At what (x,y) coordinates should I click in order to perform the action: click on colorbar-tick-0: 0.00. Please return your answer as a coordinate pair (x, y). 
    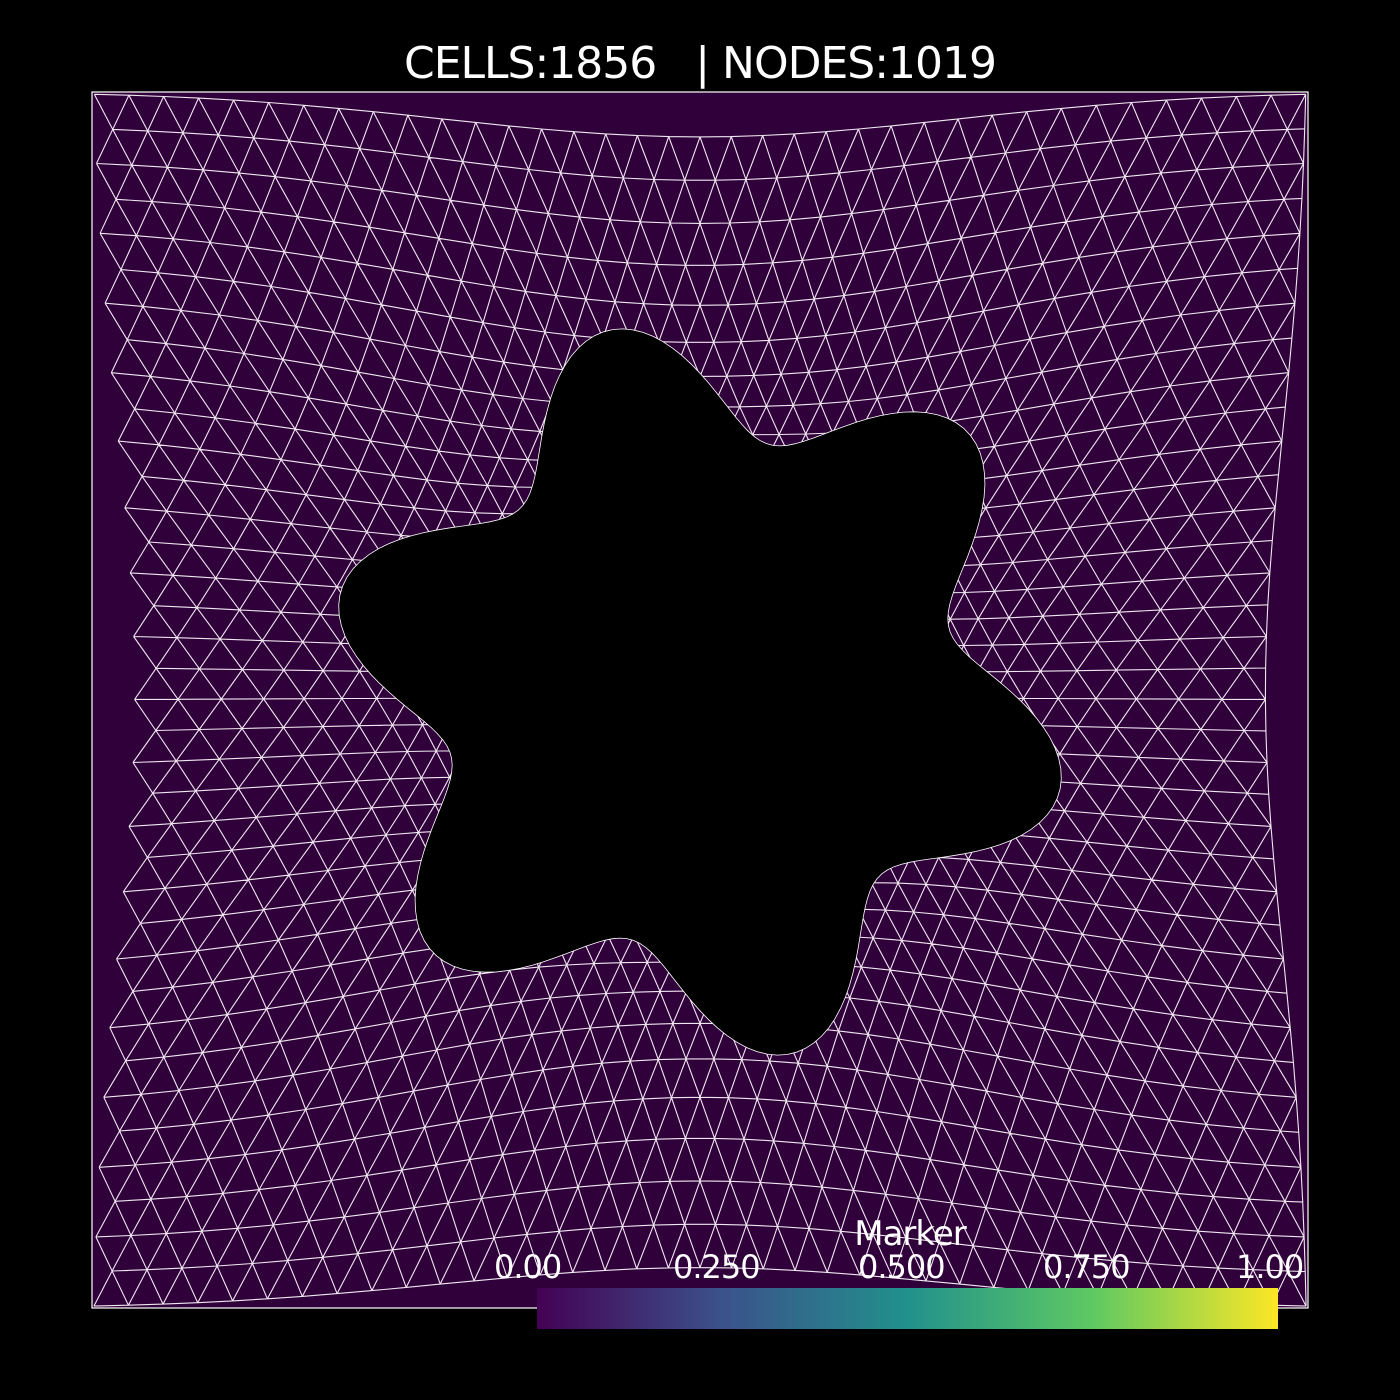
    Looking at the image, I should click on (528, 1267).